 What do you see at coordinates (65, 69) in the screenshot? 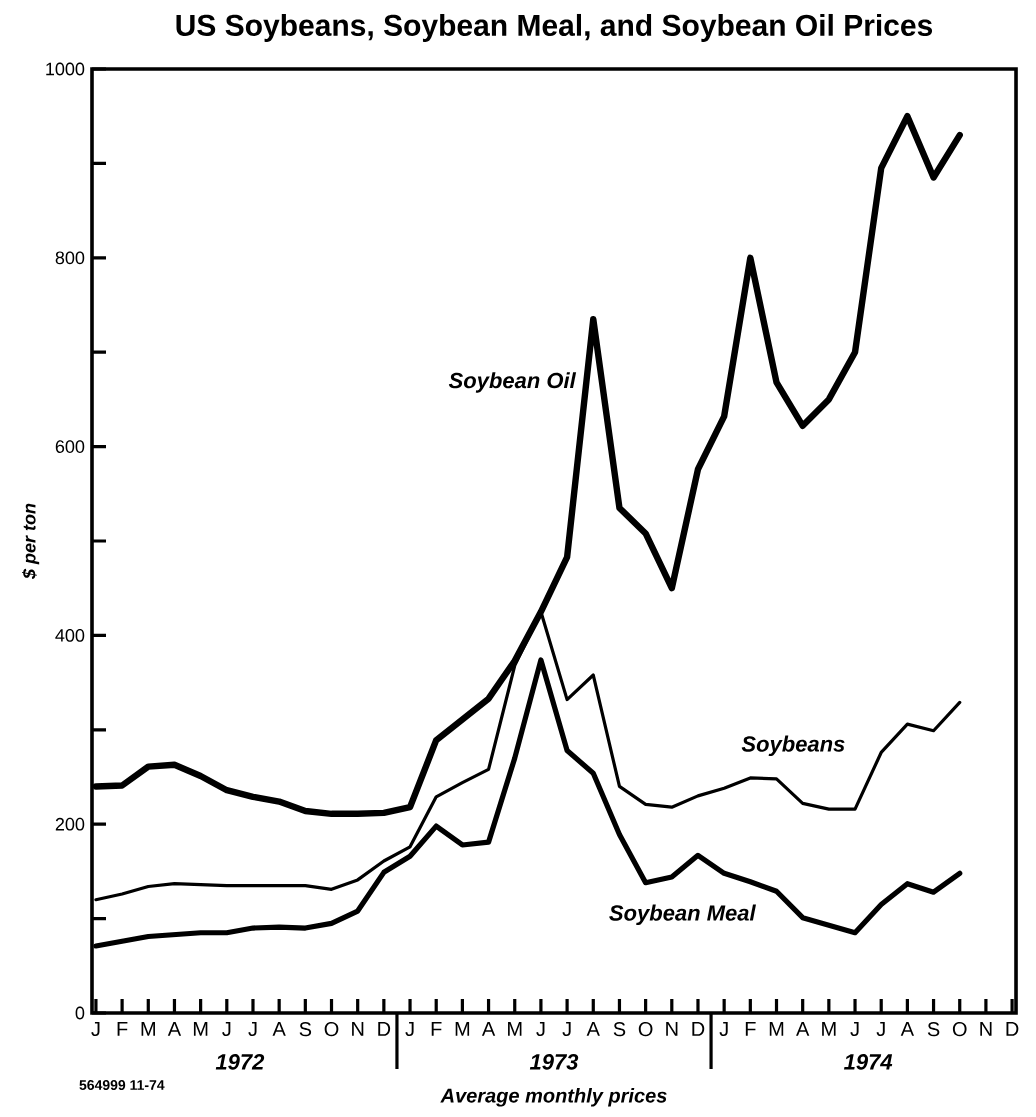
I see `y-tick-label: 1000` at bounding box center [65, 69].